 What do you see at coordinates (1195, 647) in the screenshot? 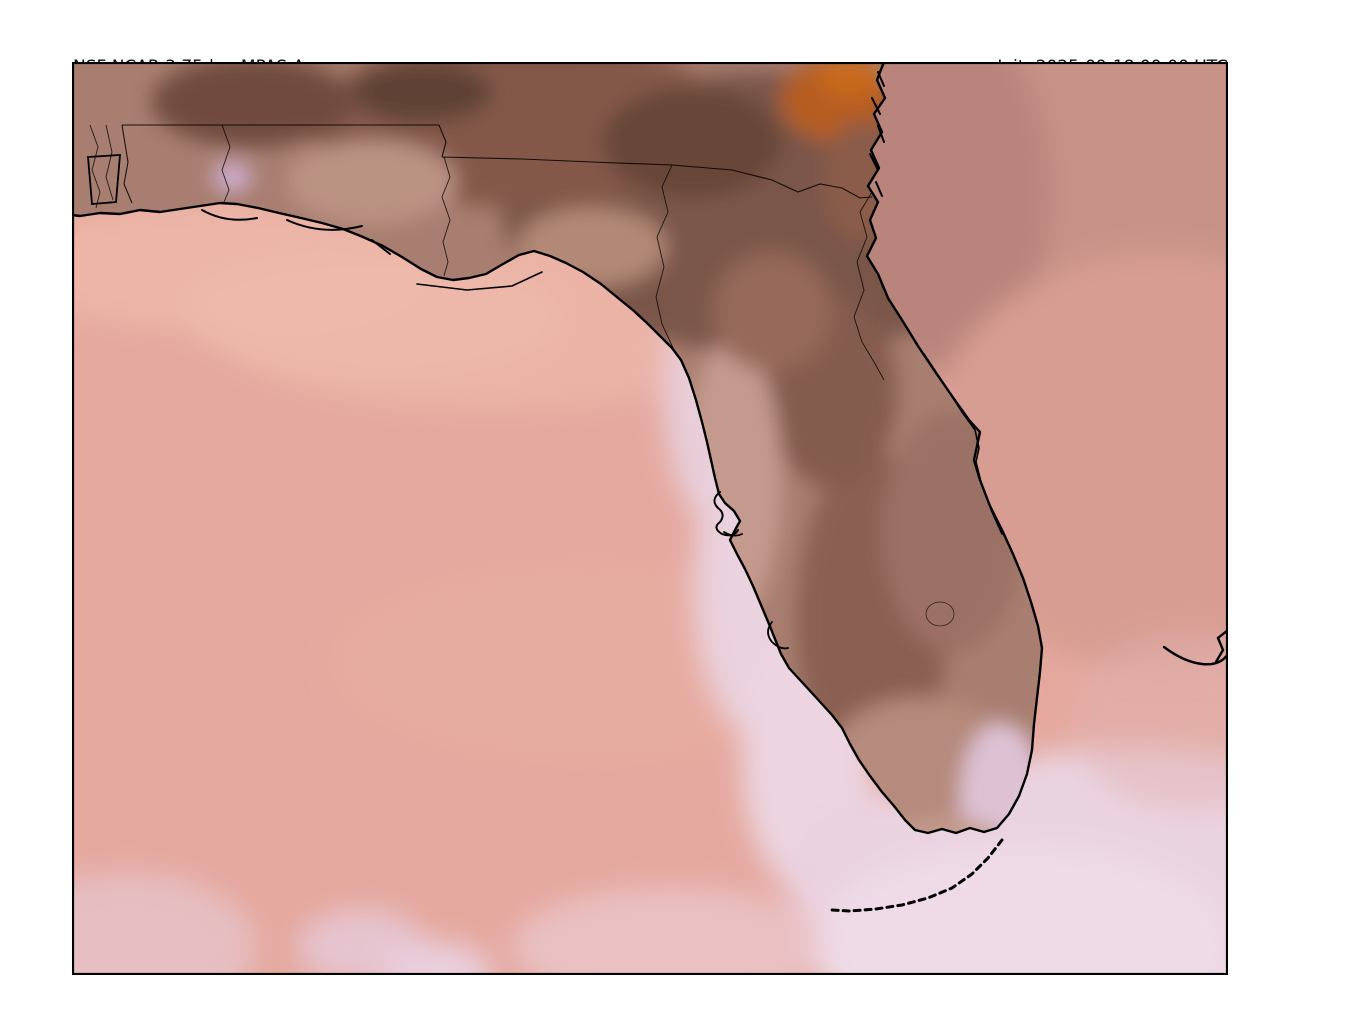
I see `bahama-islands` at bounding box center [1195, 647].